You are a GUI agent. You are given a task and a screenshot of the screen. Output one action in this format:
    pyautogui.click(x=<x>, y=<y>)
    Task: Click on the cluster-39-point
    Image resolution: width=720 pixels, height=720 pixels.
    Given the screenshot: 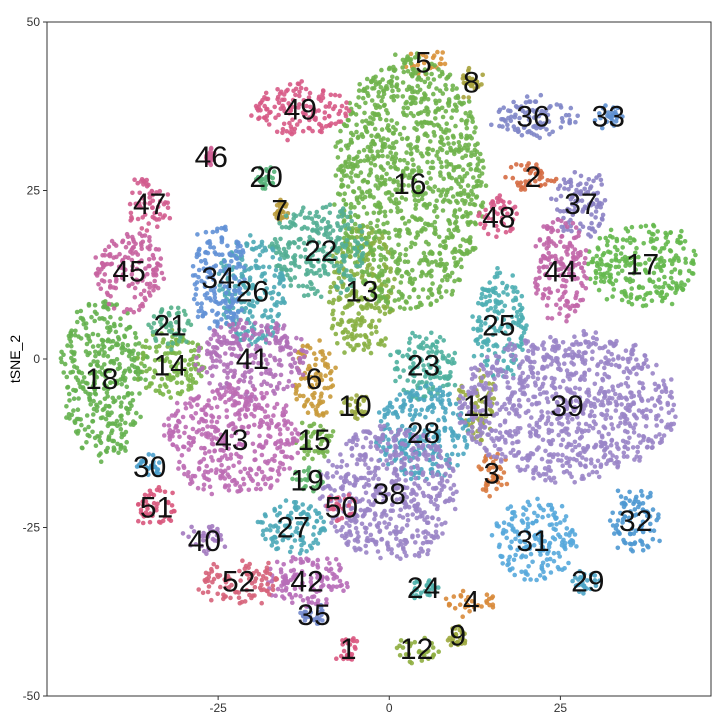 What is the action you would take?
    pyautogui.click(x=532, y=404)
    